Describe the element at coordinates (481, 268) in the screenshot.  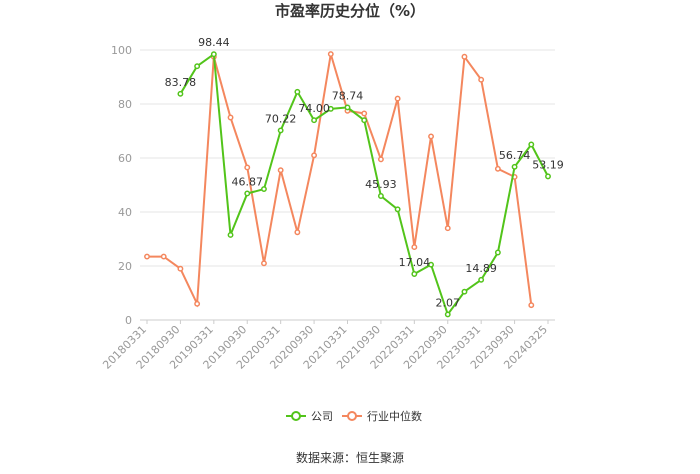
I see `data-label: 14.89` at that location.